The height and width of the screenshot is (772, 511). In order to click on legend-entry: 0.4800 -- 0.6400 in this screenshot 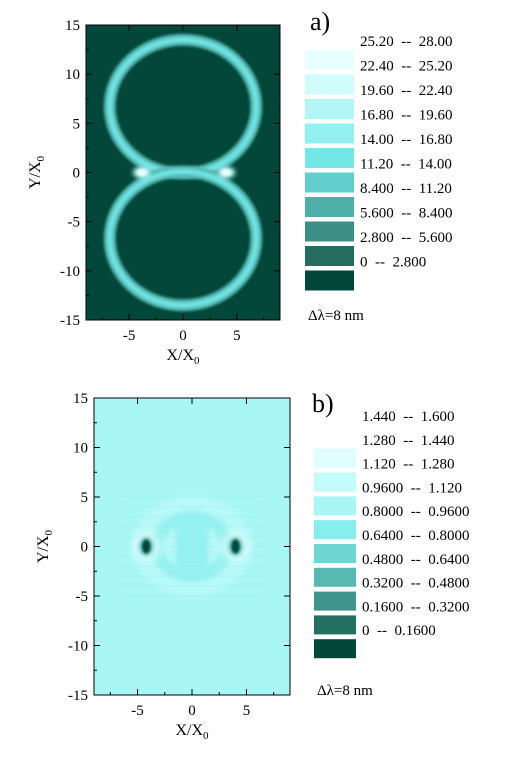, I will do `click(392, 569)`.